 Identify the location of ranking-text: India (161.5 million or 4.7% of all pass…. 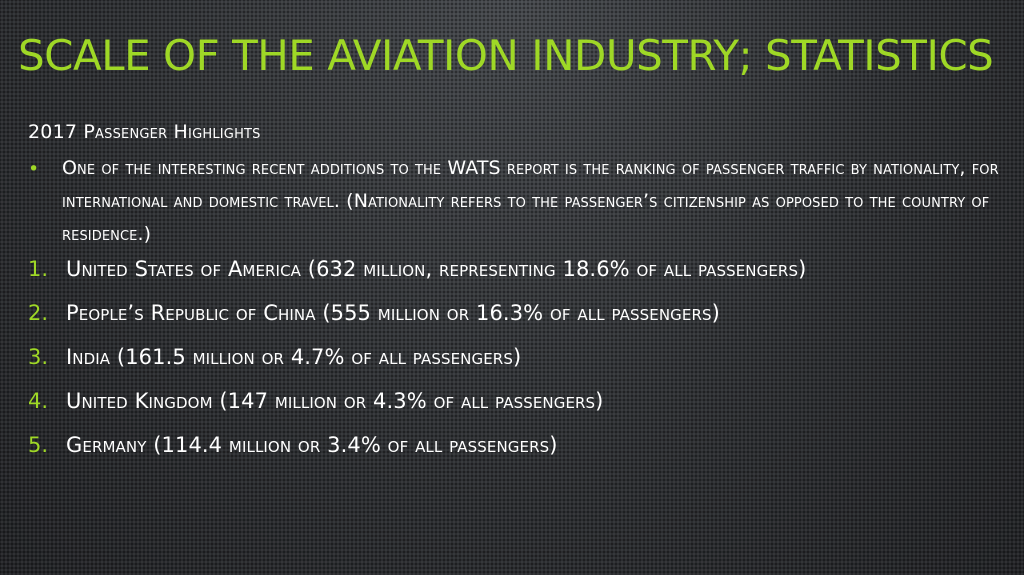
(294, 357).